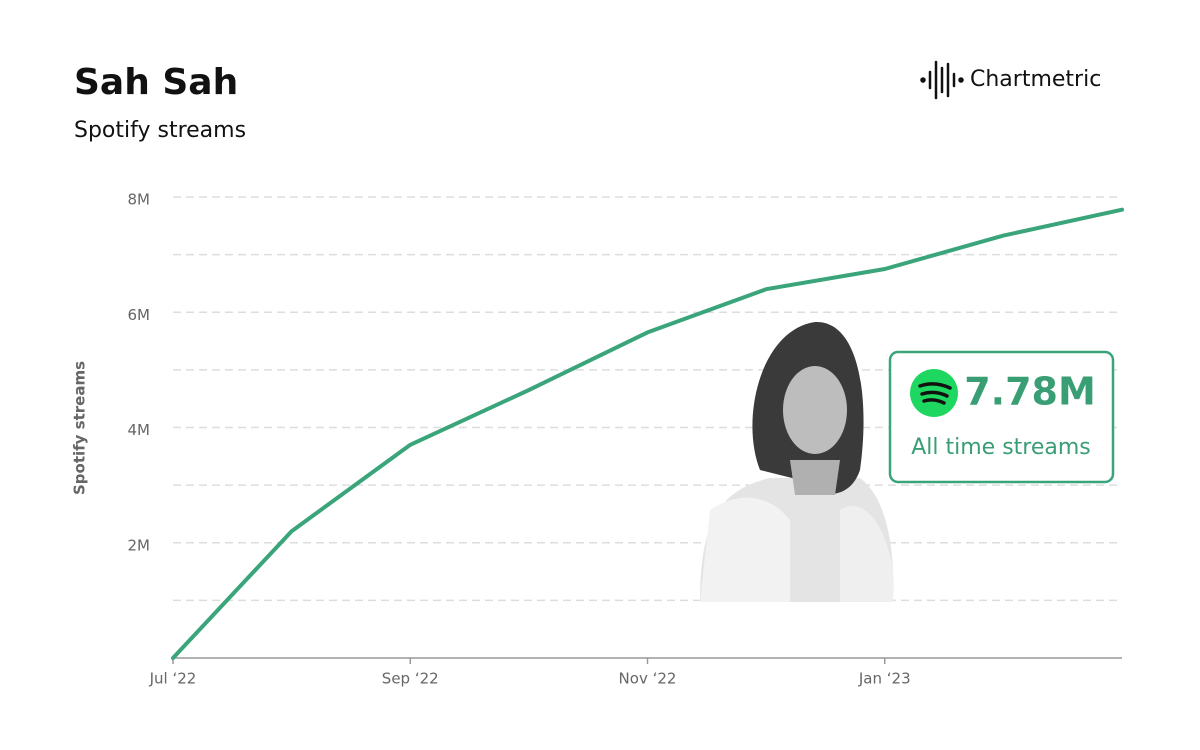 Image resolution: width=1200 pixels, height=750 pixels. Describe the element at coordinates (139, 315) in the screenshot. I see `y-tick-label: 6M` at that location.